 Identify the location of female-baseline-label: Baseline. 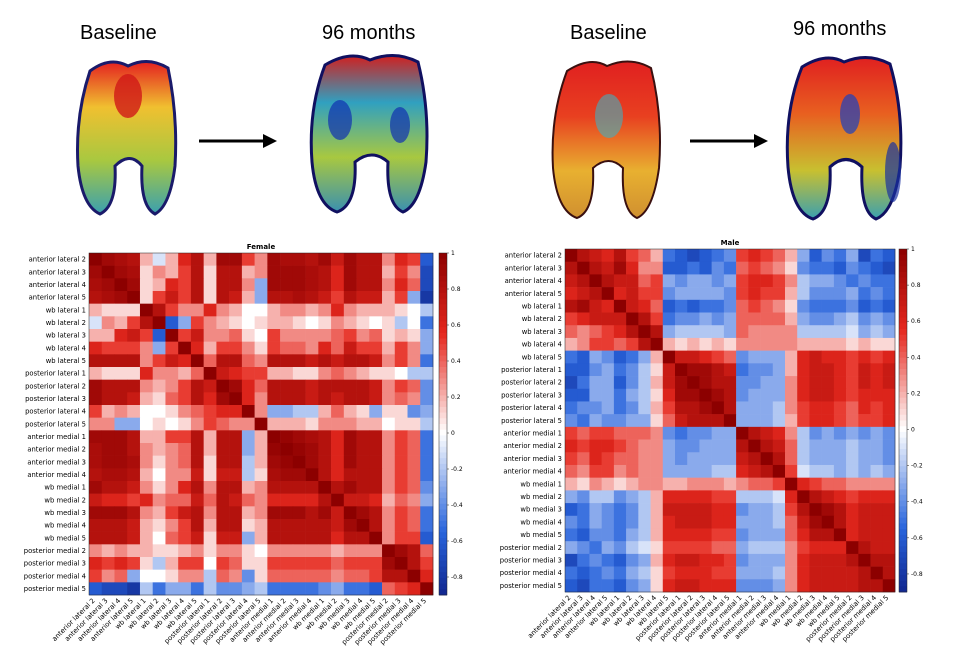
(118, 33).